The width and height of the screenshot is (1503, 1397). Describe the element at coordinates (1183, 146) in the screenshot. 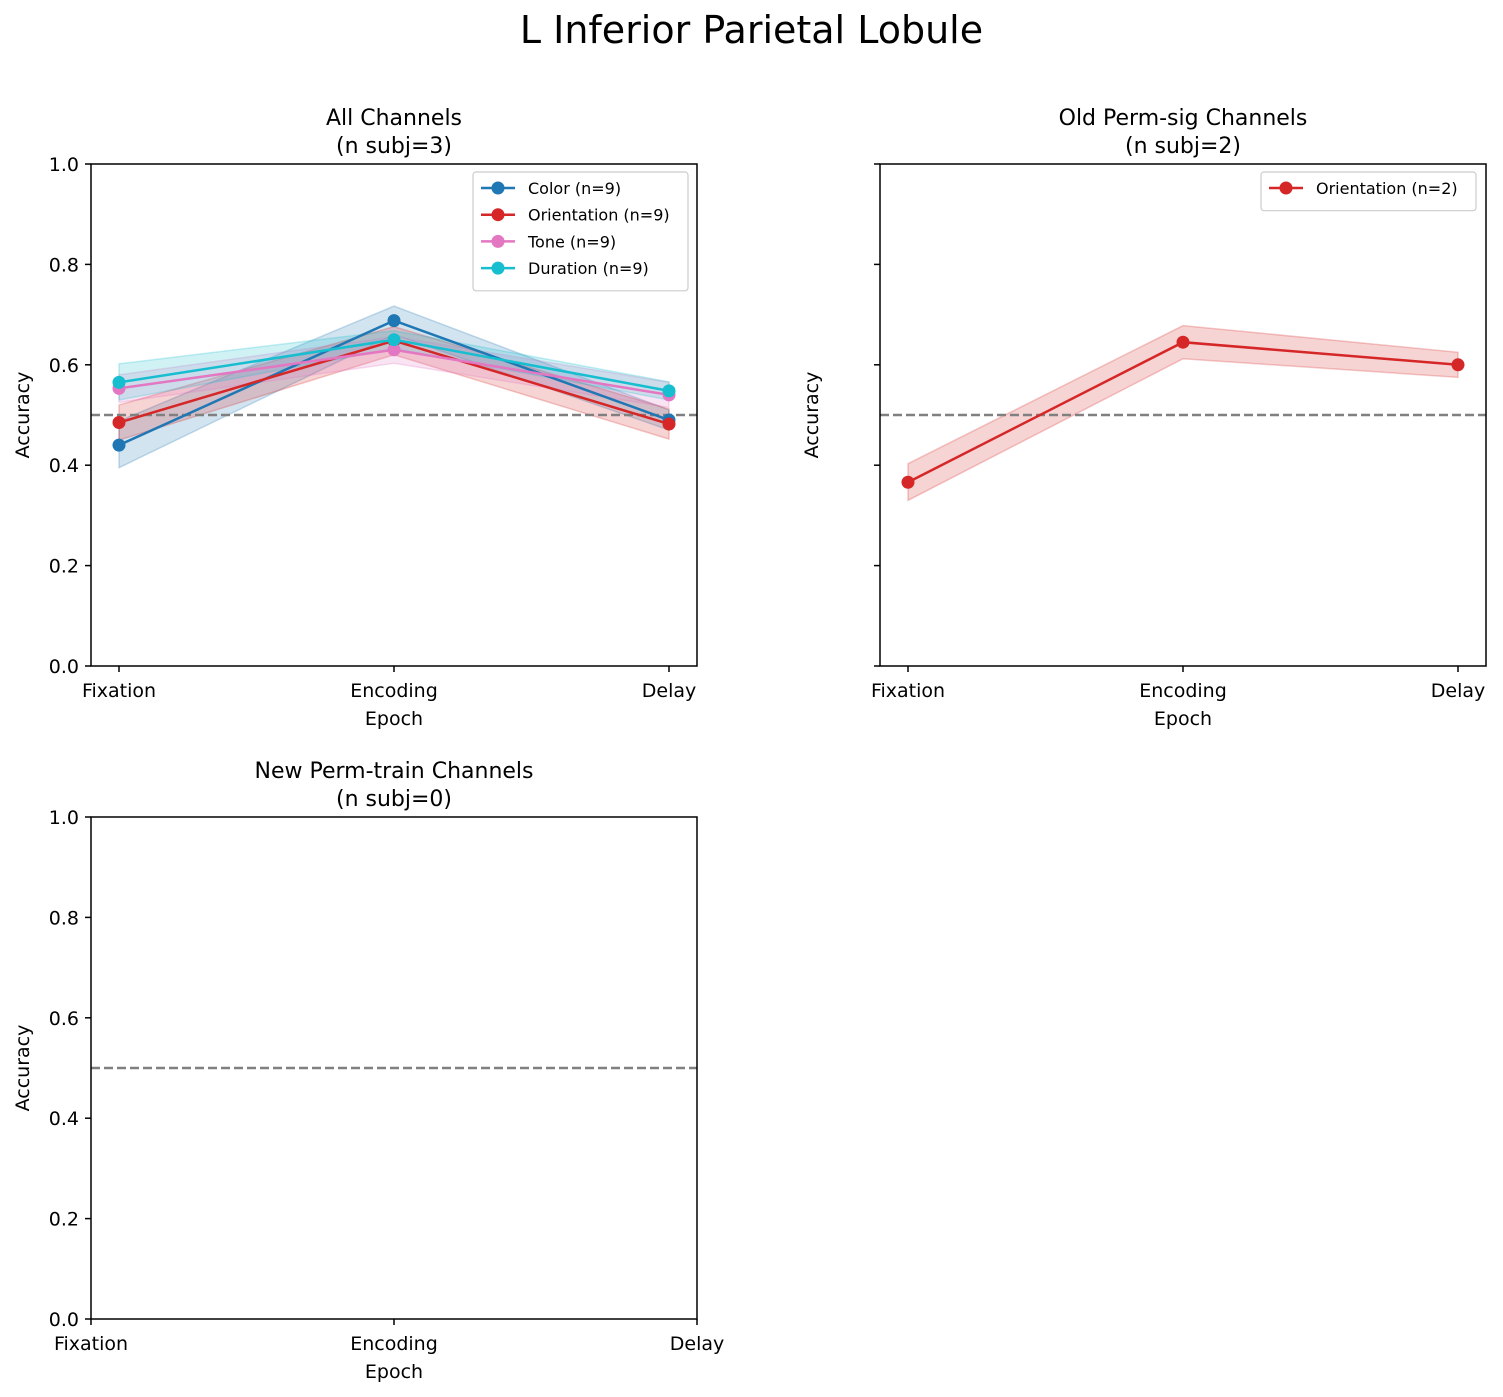

I see `chart-title-line: (n subj=2)` at that location.